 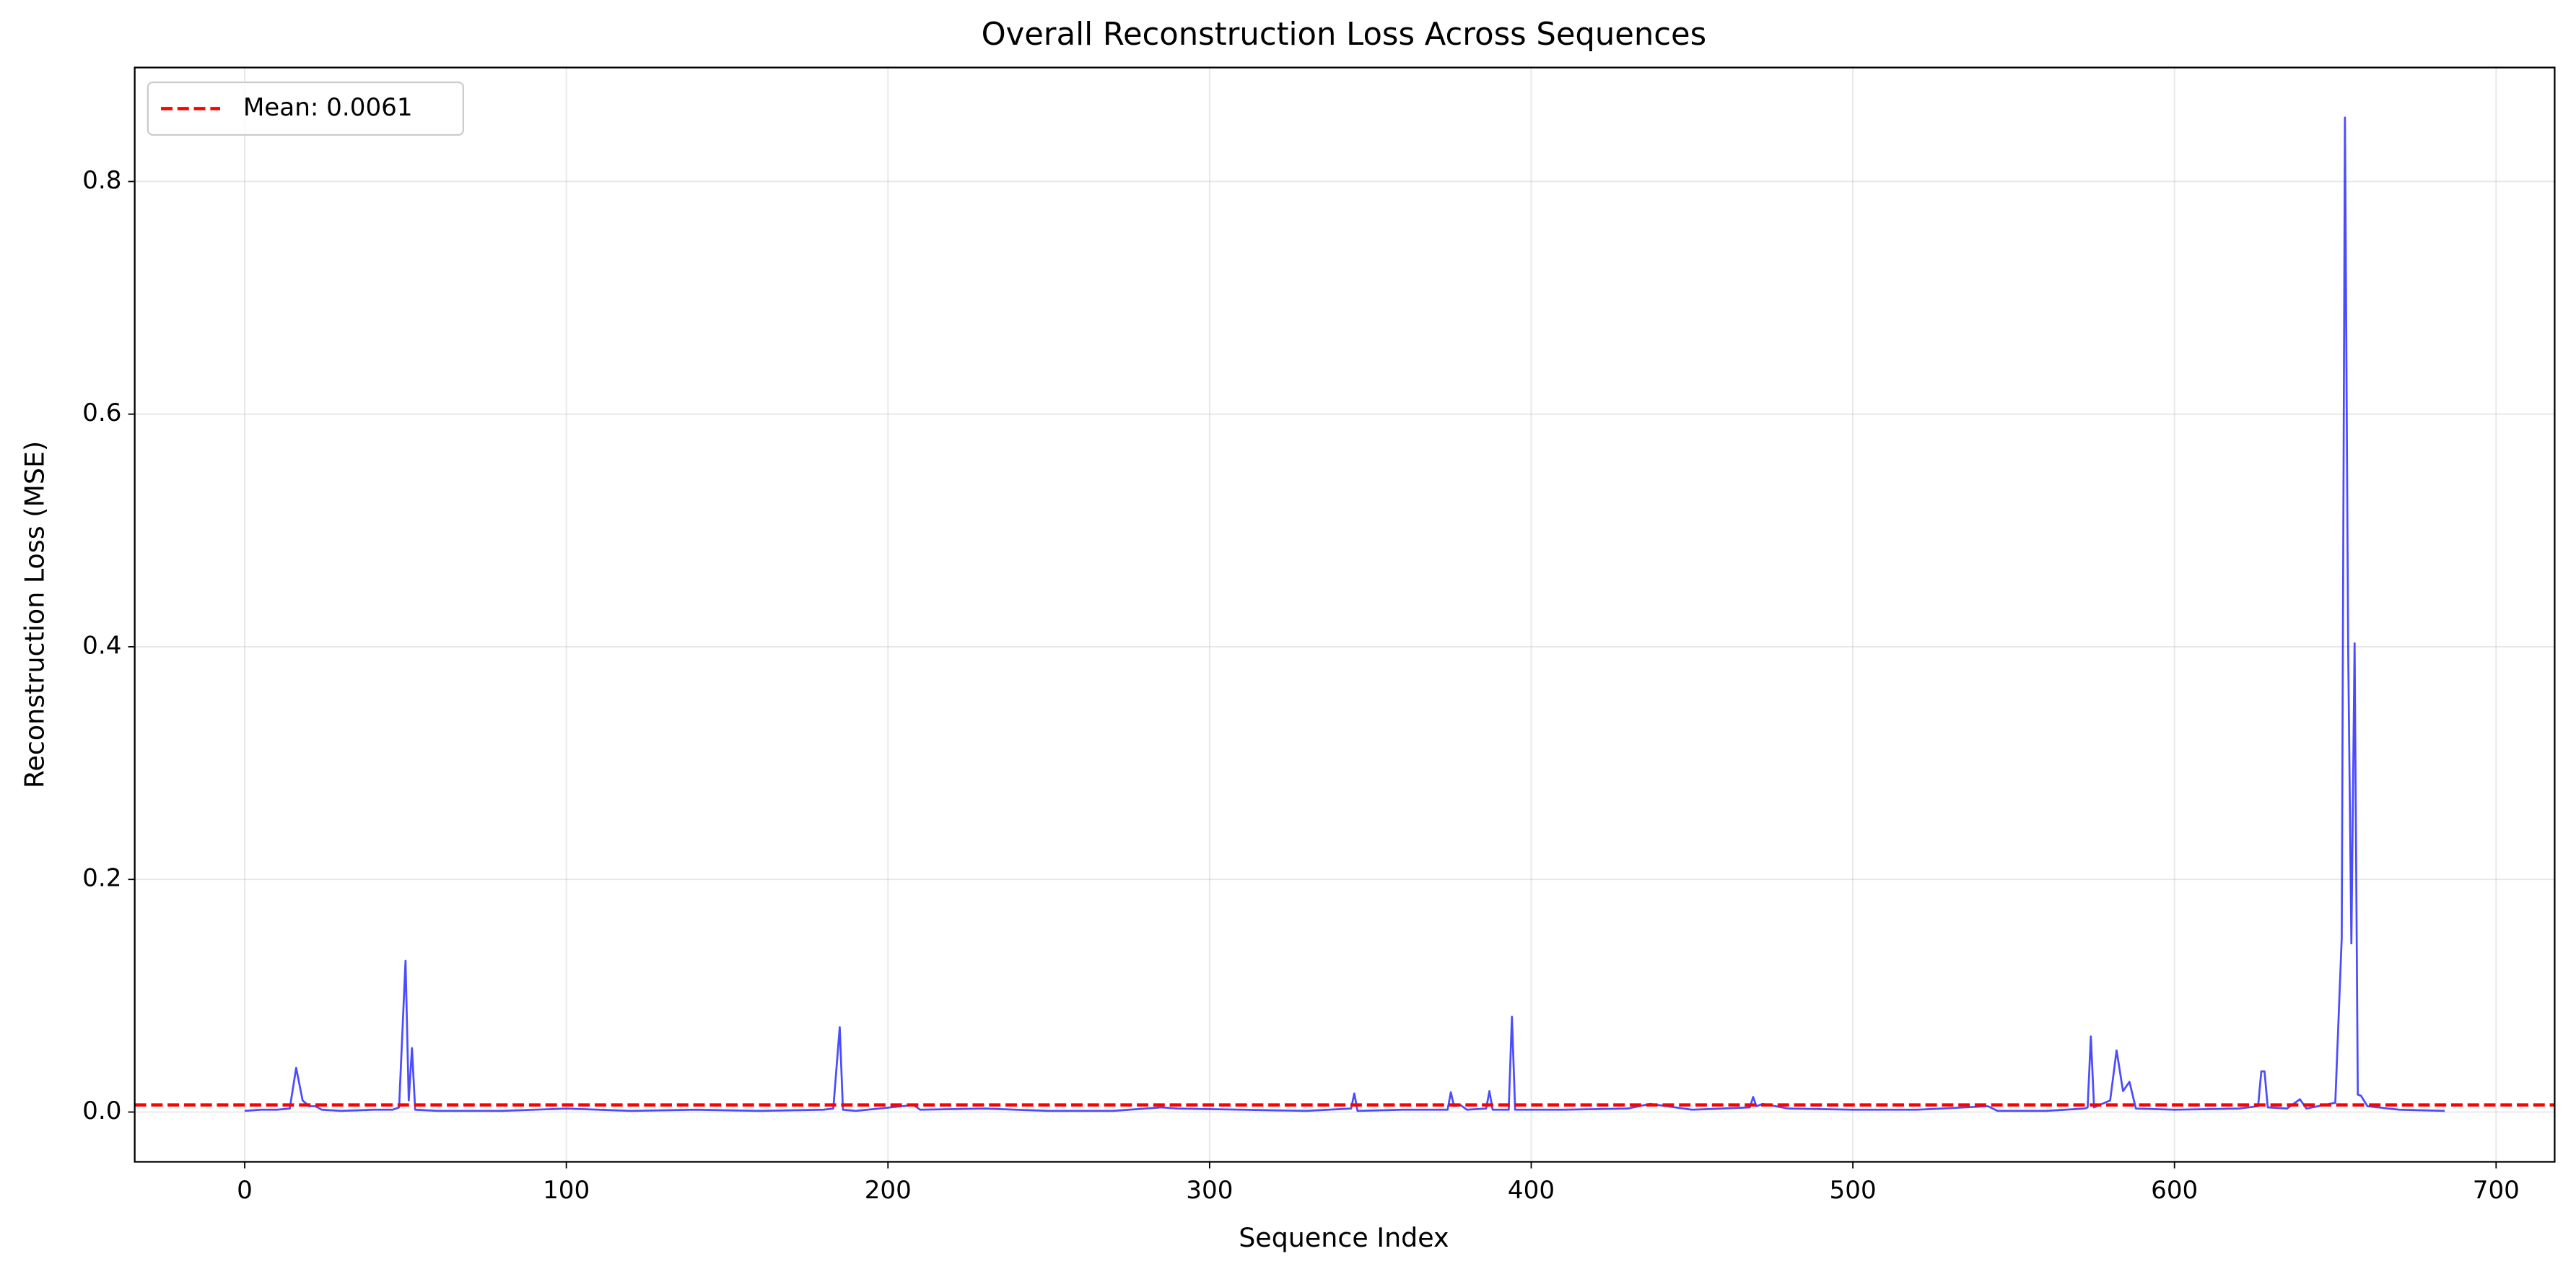 I want to click on y-tick-label: 0.2, so click(x=101, y=878).